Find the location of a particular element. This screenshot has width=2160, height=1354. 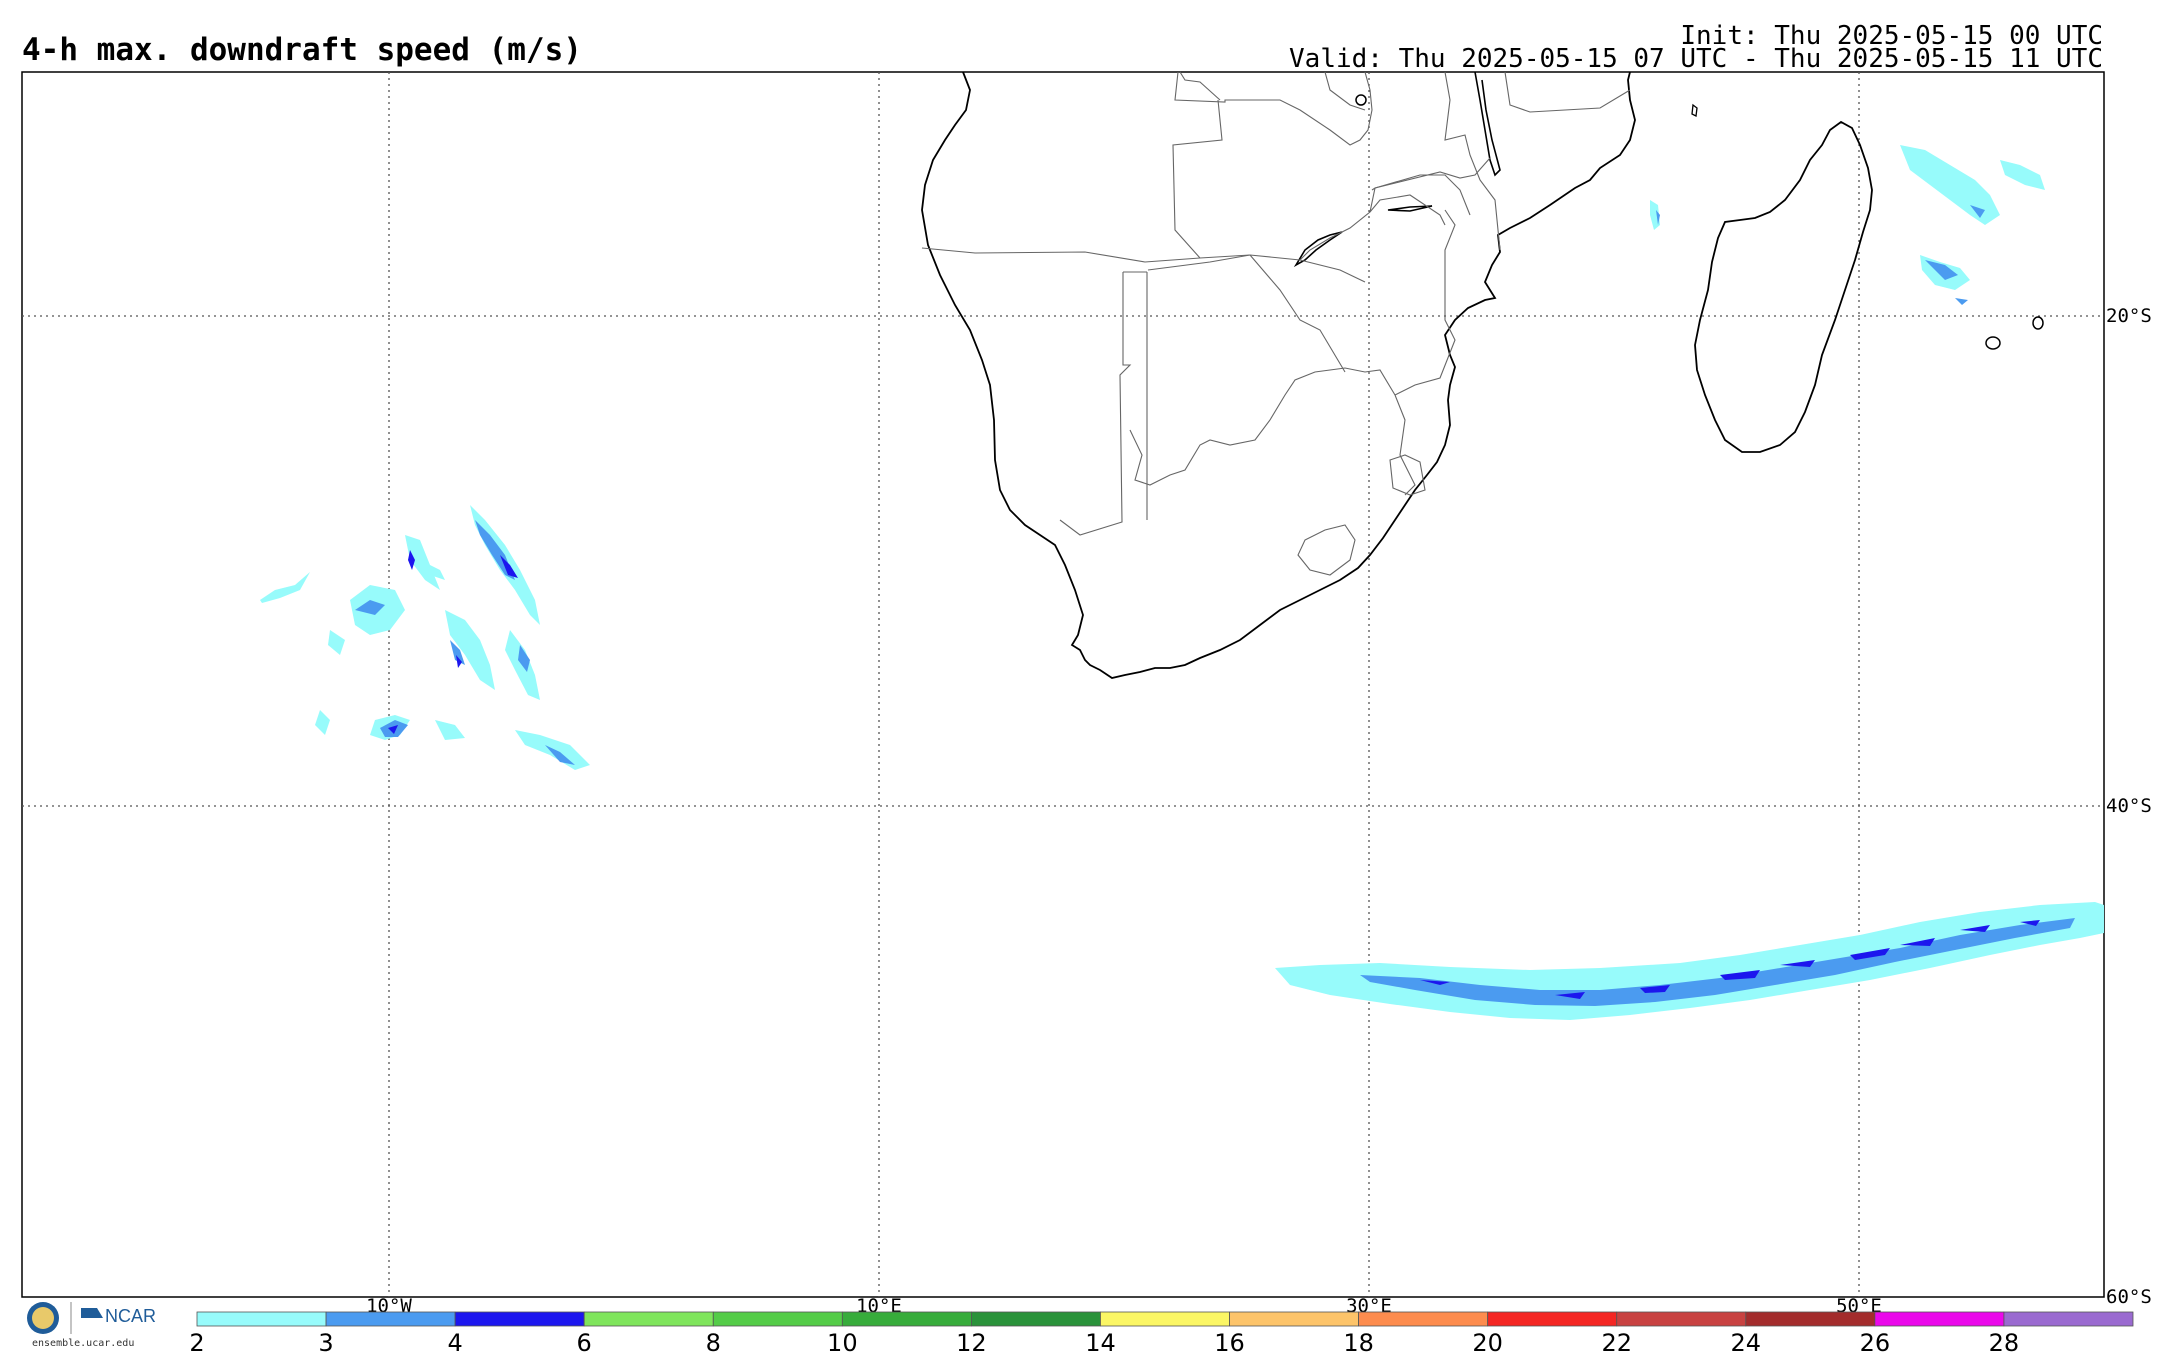

colorbar-tick-label: 12 is located at coordinates (971, 1341).